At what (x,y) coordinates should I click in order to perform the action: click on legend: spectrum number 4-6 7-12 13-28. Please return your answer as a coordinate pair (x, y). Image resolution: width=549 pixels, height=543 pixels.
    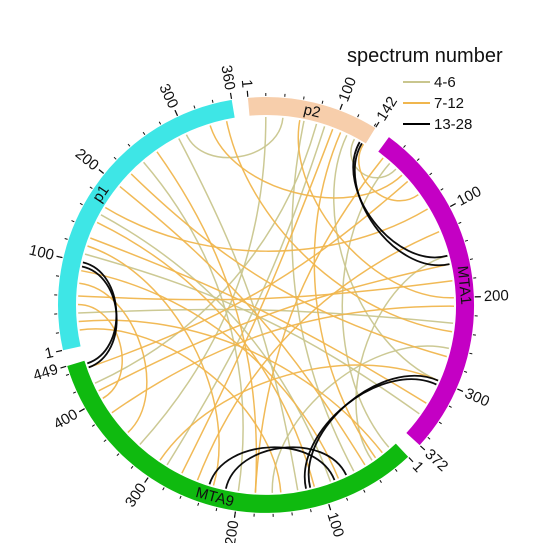
    Looking at the image, I should click on (425, 89).